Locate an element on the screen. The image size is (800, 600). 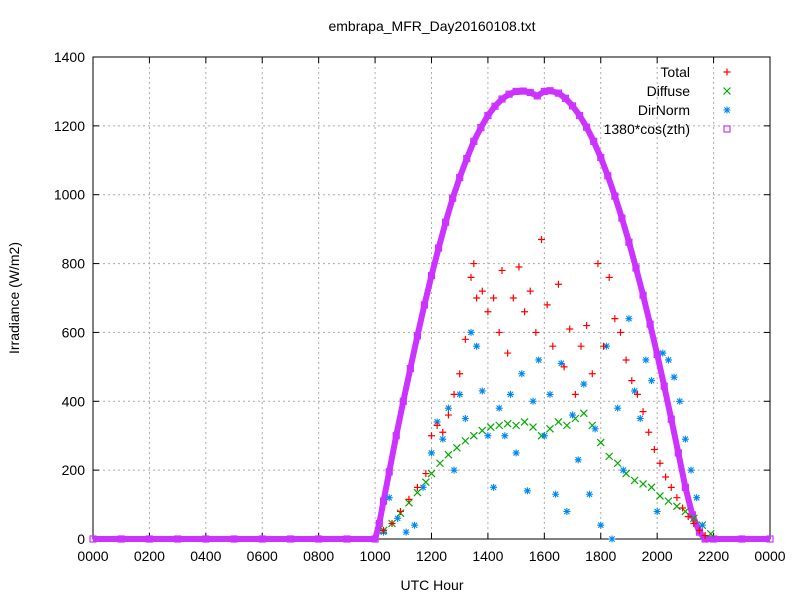
legend: Total Diffuse DirNorm 1380*cos(zth) is located at coordinates (667, 100).